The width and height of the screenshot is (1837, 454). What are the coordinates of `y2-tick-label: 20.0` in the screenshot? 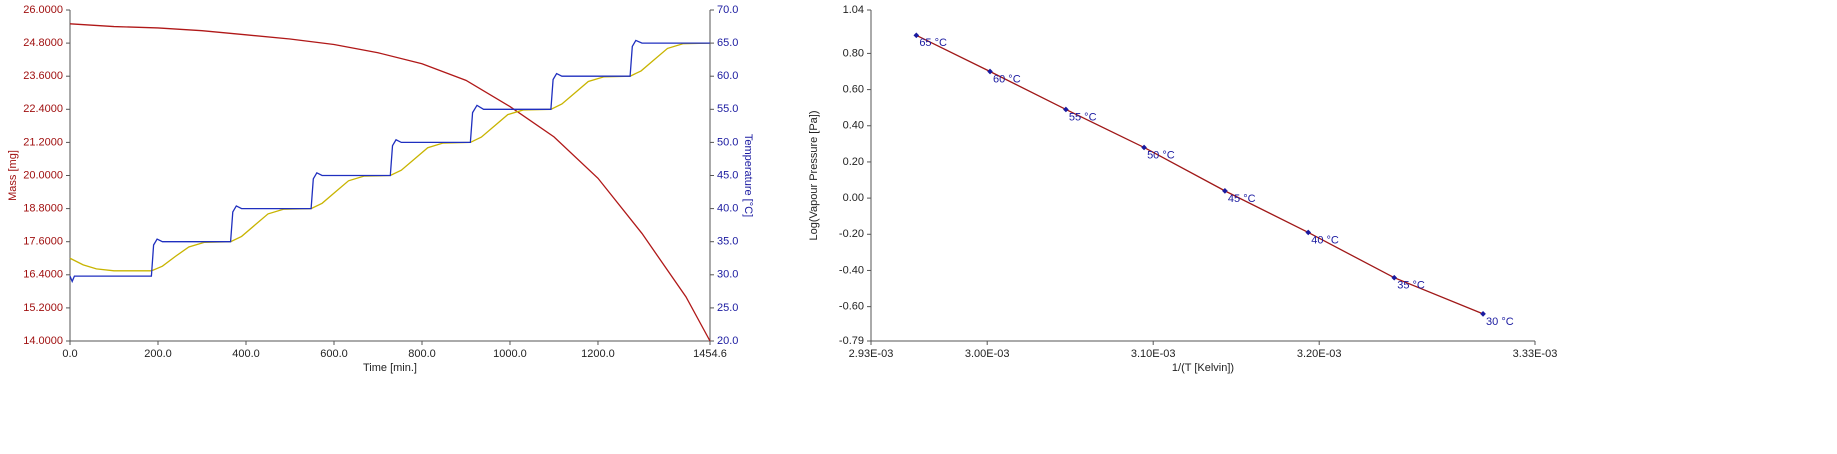 It's located at (727, 341).